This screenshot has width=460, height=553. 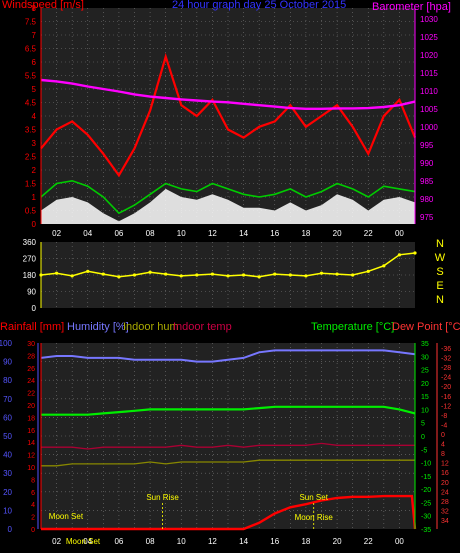 I want to click on annotation-label: Moon Set, so click(x=83, y=541).